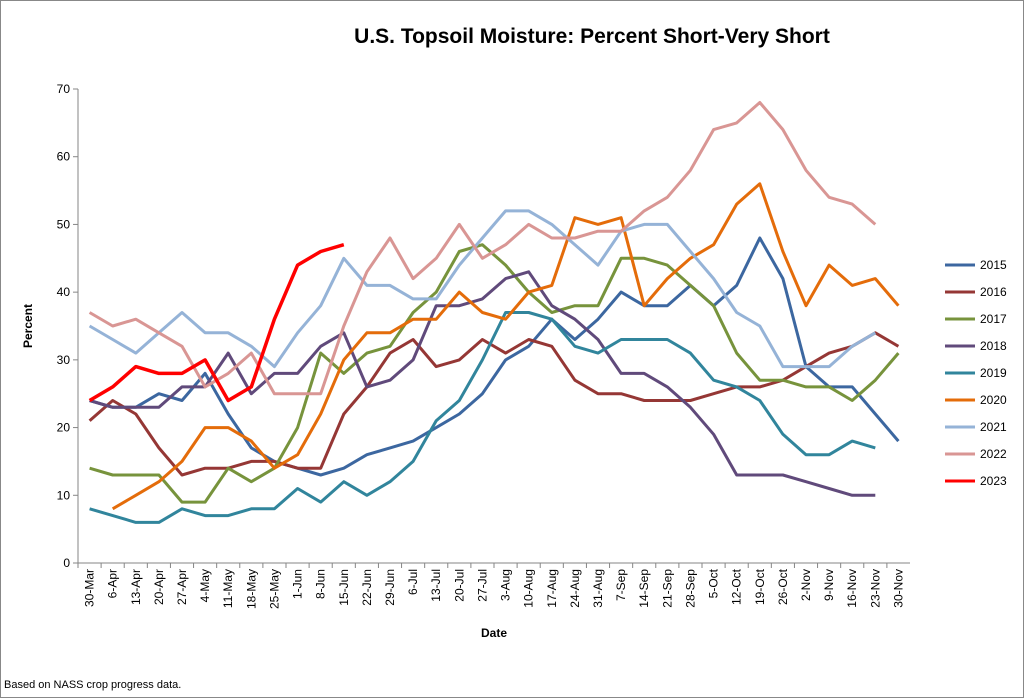  I want to click on x-tick-label: 25-May, so click(274, 589).